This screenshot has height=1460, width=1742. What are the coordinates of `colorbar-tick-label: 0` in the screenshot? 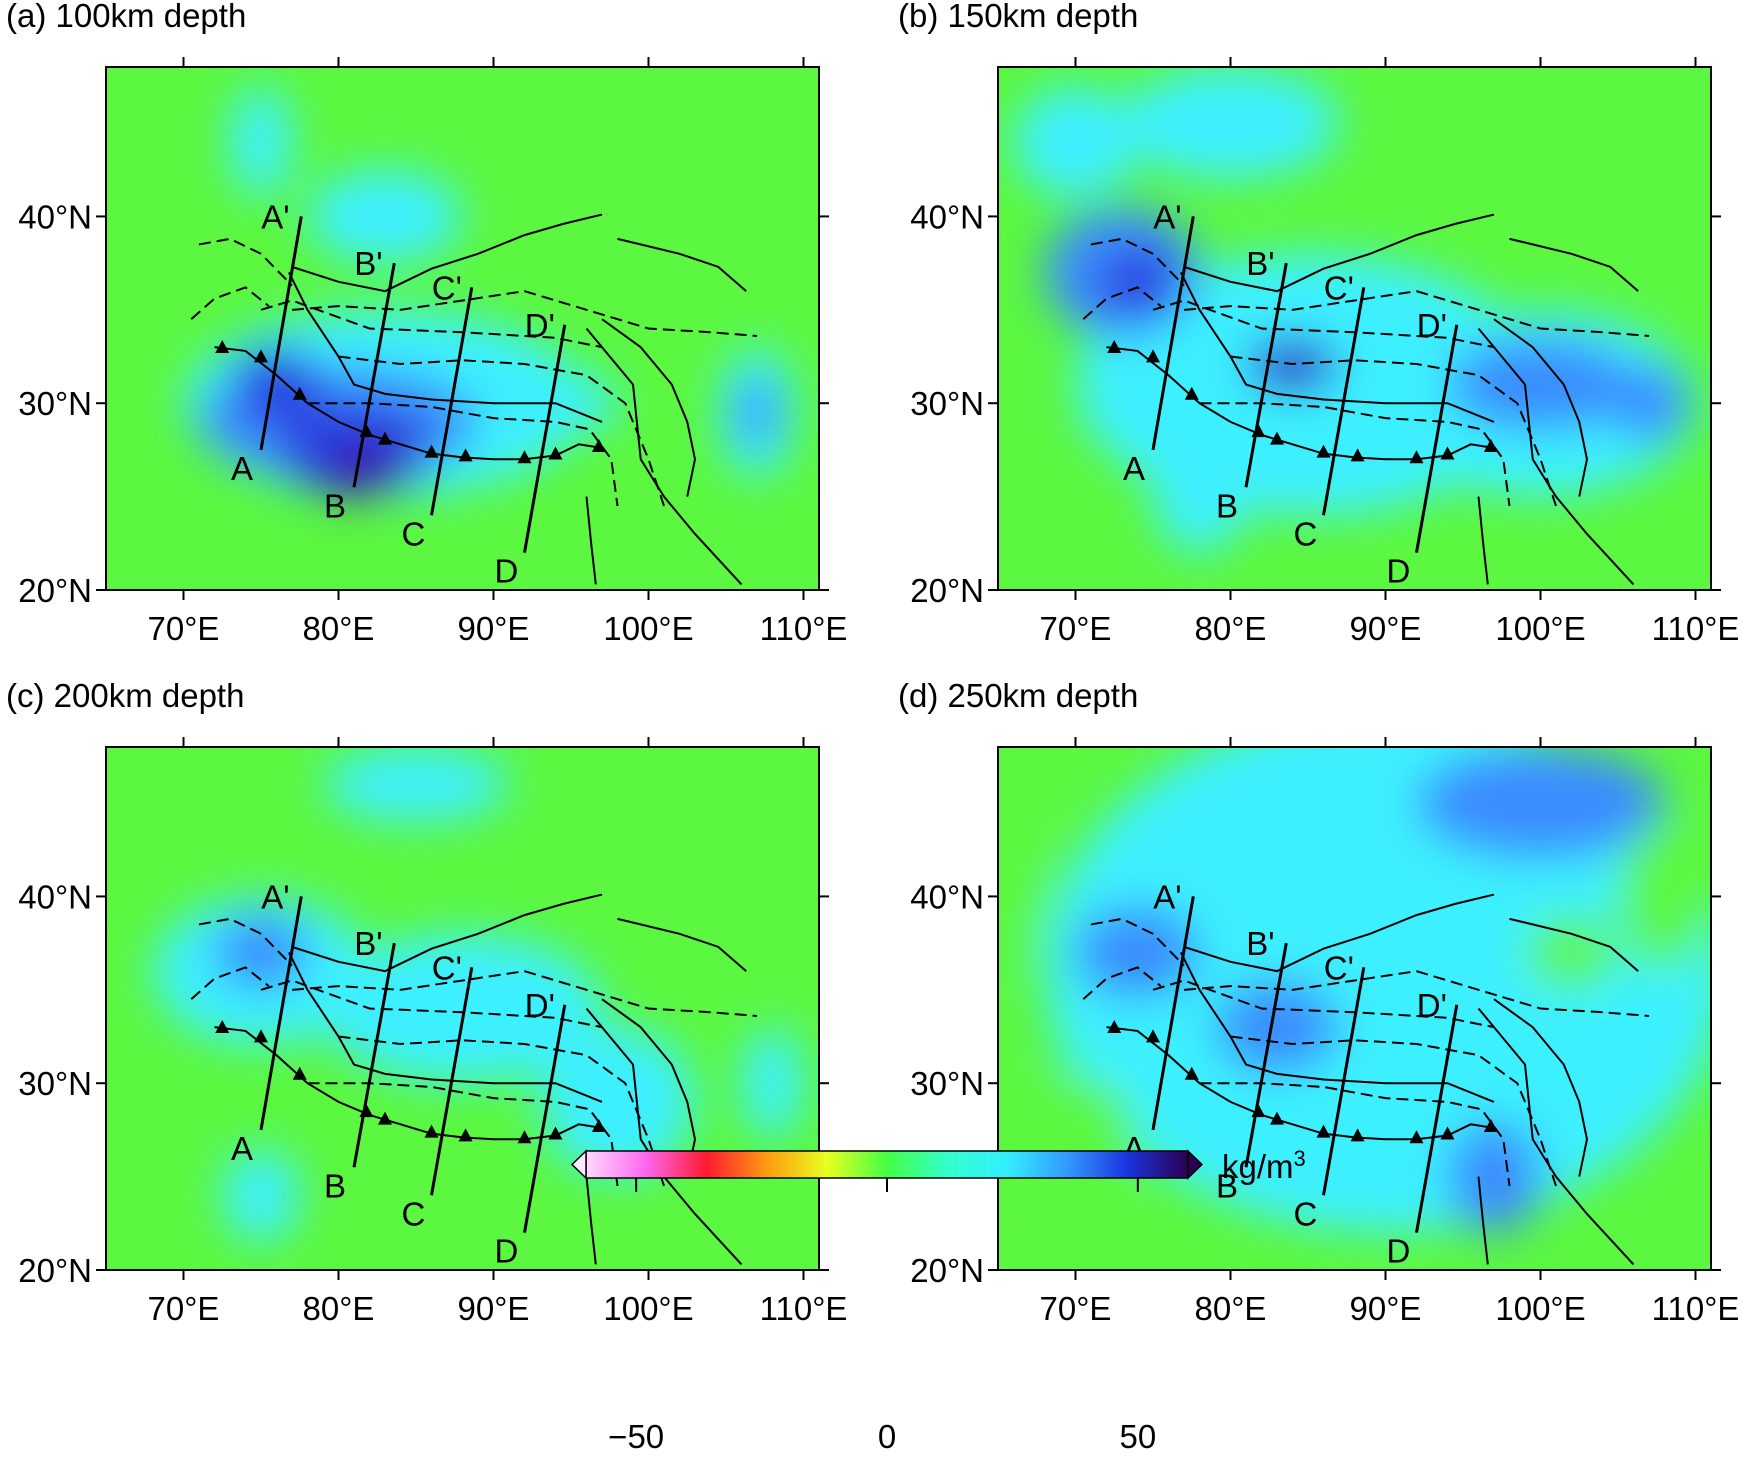 It's located at (887, 1436).